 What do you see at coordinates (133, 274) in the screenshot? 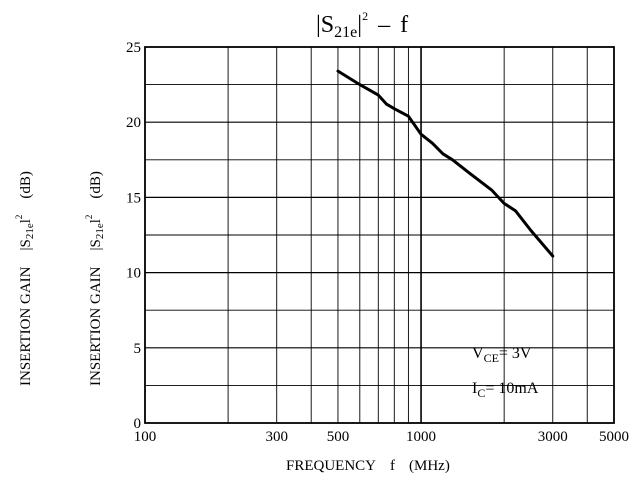
I see `y-tick-label: 10` at bounding box center [133, 274].